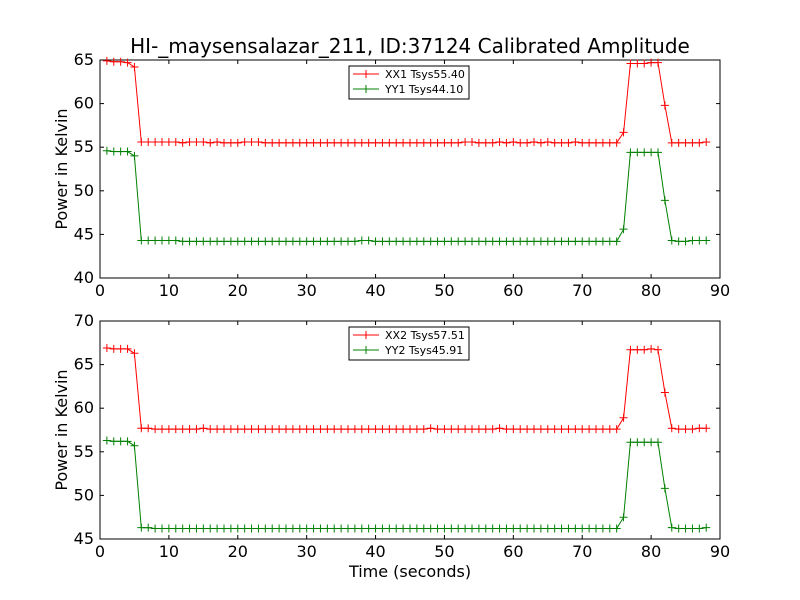 The height and width of the screenshot is (600, 800). I want to click on x-tick-label: 70, so click(582, 290).